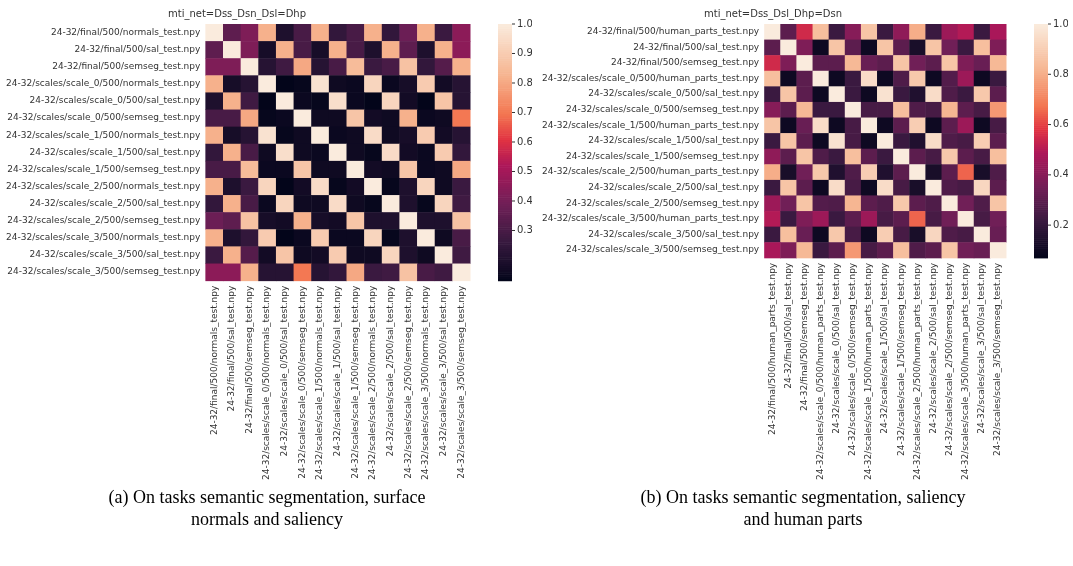  What do you see at coordinates (1061, 224) in the screenshot?
I see `color-bar-label: 0.2` at bounding box center [1061, 224].